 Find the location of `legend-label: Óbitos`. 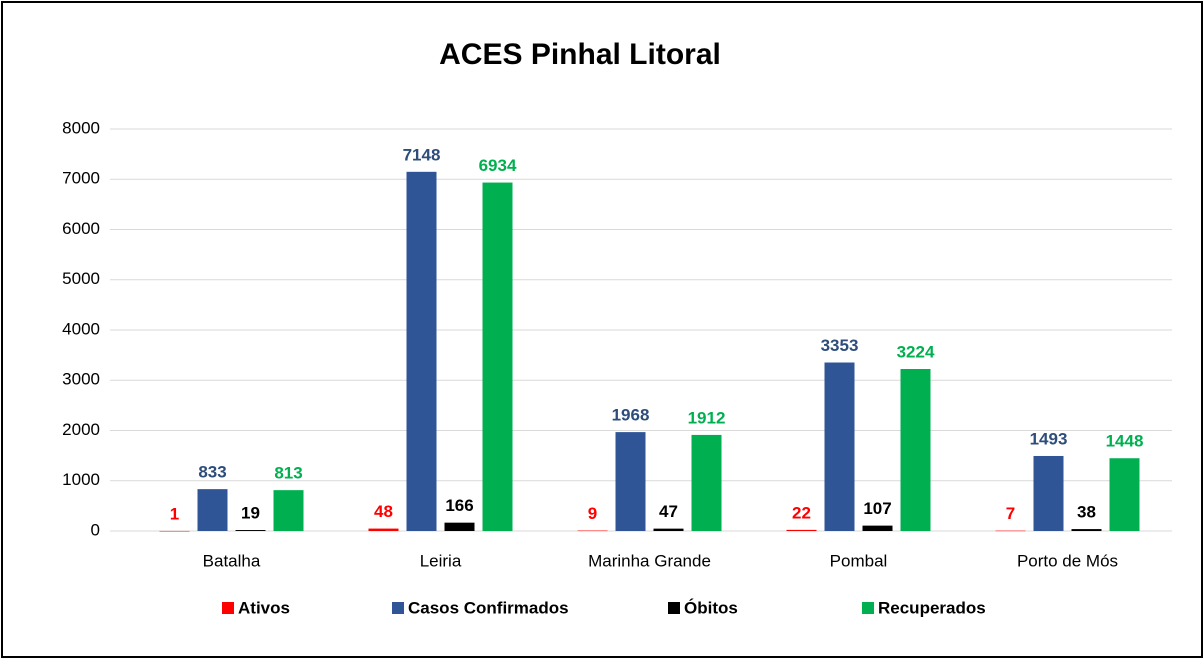

legend-label: Óbitos is located at coordinates (711, 607).